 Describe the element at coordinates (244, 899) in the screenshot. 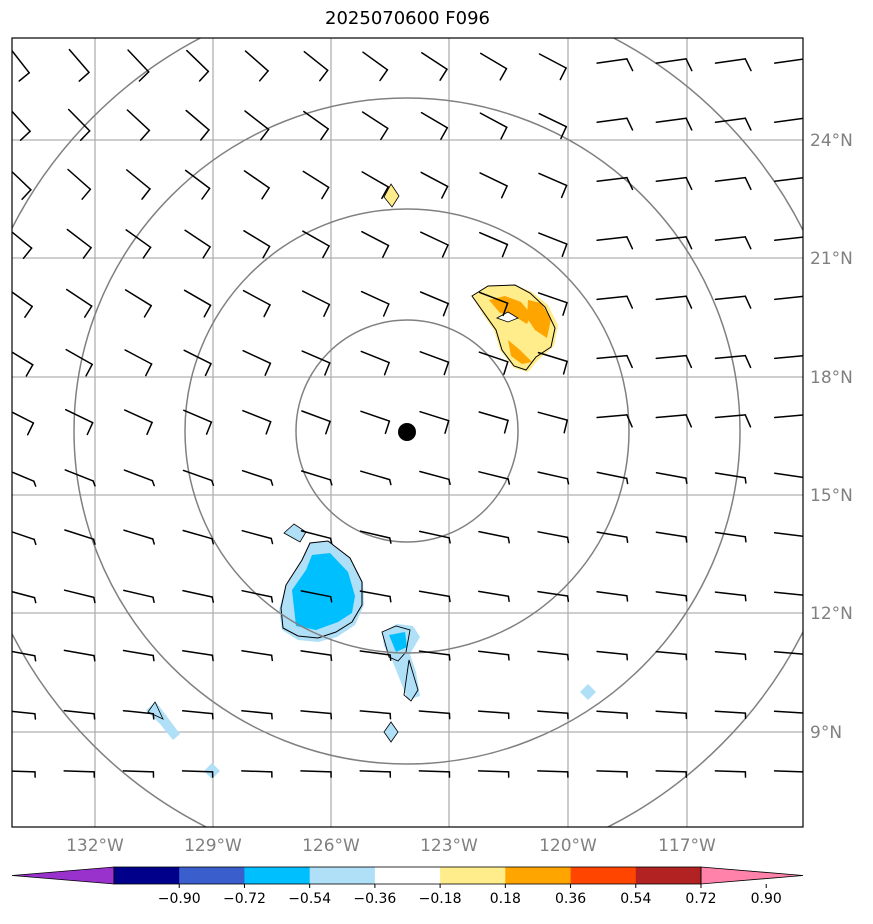

I see `colorbar-tick-label: −0.72` at that location.